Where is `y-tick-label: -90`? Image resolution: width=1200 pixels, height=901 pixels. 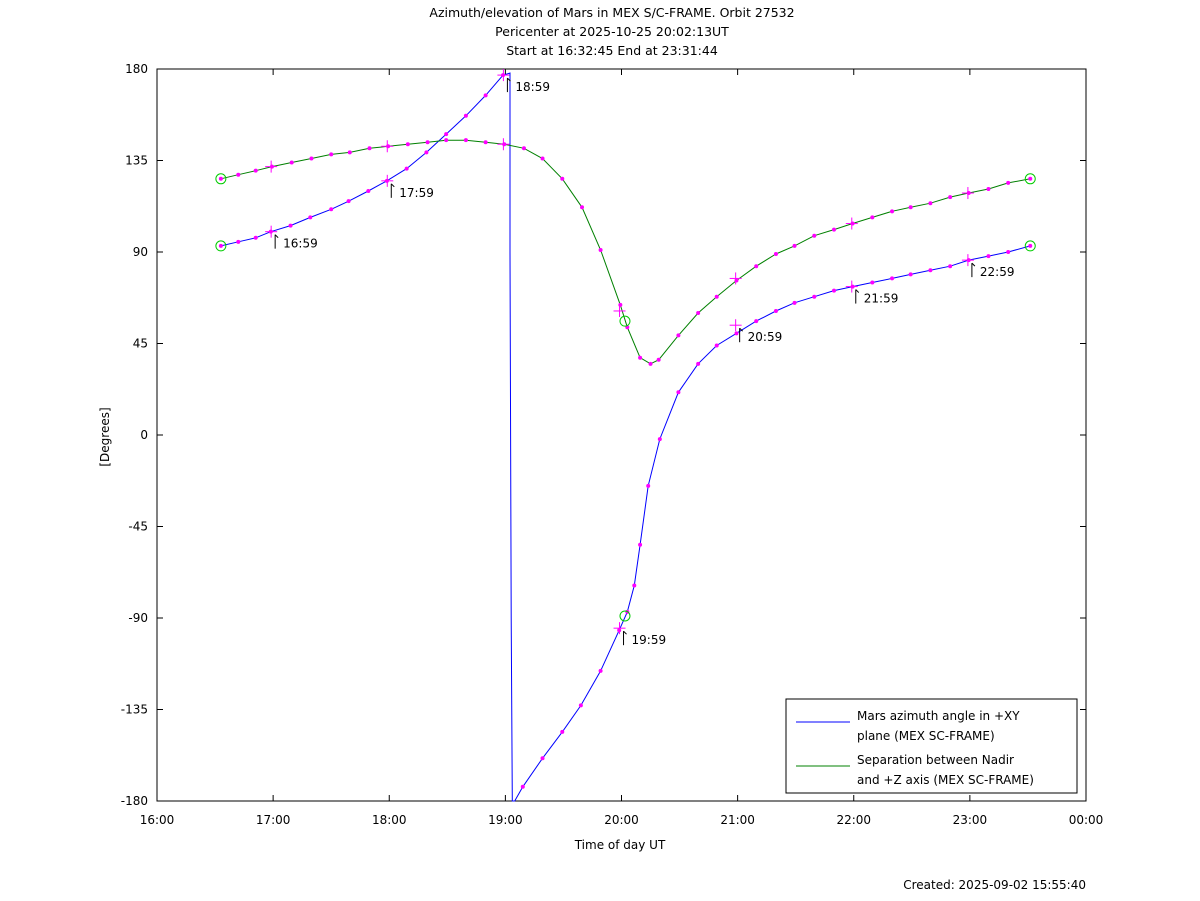 y-tick-label: -90 is located at coordinates (138, 618).